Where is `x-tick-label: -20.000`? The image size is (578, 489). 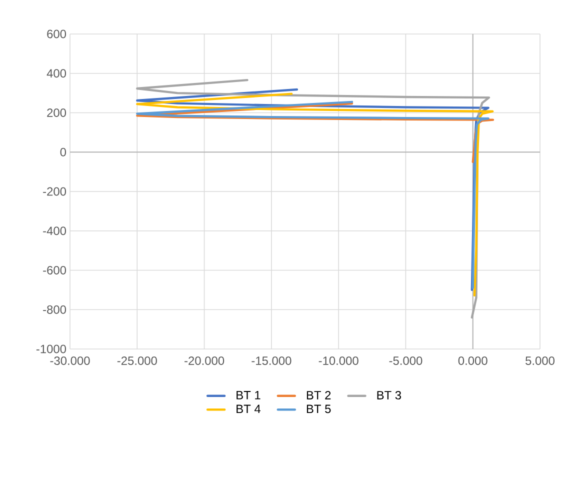
x-tick-label: -20.000 is located at coordinates (204, 360).